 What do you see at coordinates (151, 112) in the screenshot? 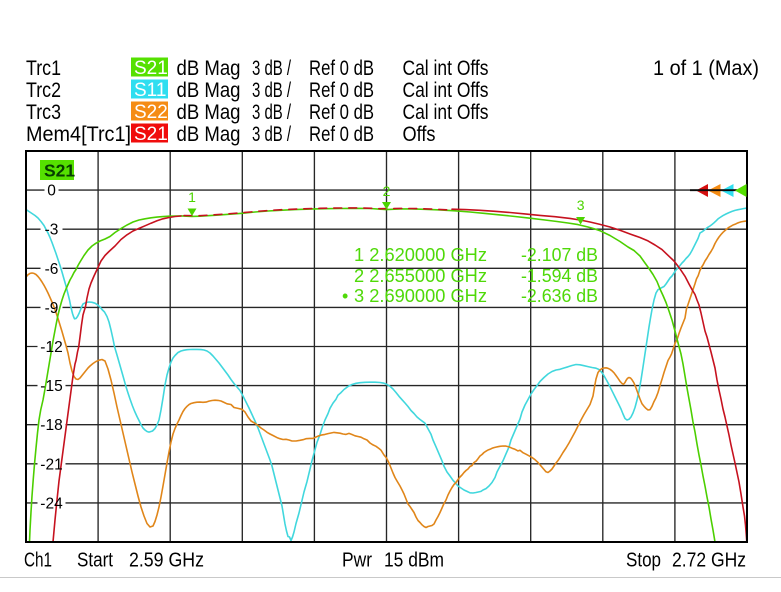
I see `svg-text: S22` at bounding box center [151, 112].